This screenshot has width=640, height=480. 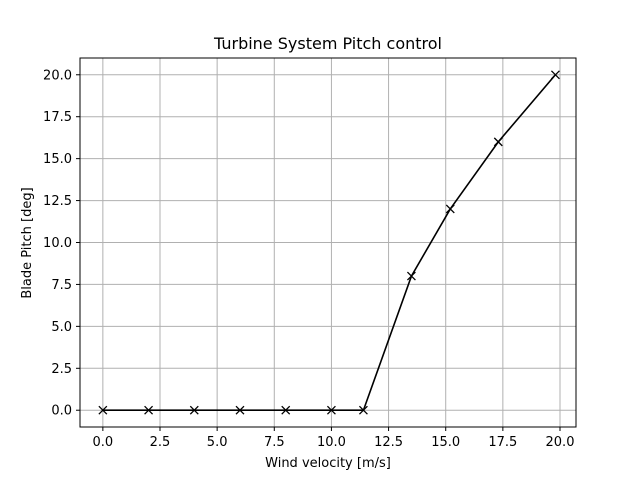 What do you see at coordinates (57, 117) in the screenshot?
I see `y-tick-label: 17.5` at bounding box center [57, 117].